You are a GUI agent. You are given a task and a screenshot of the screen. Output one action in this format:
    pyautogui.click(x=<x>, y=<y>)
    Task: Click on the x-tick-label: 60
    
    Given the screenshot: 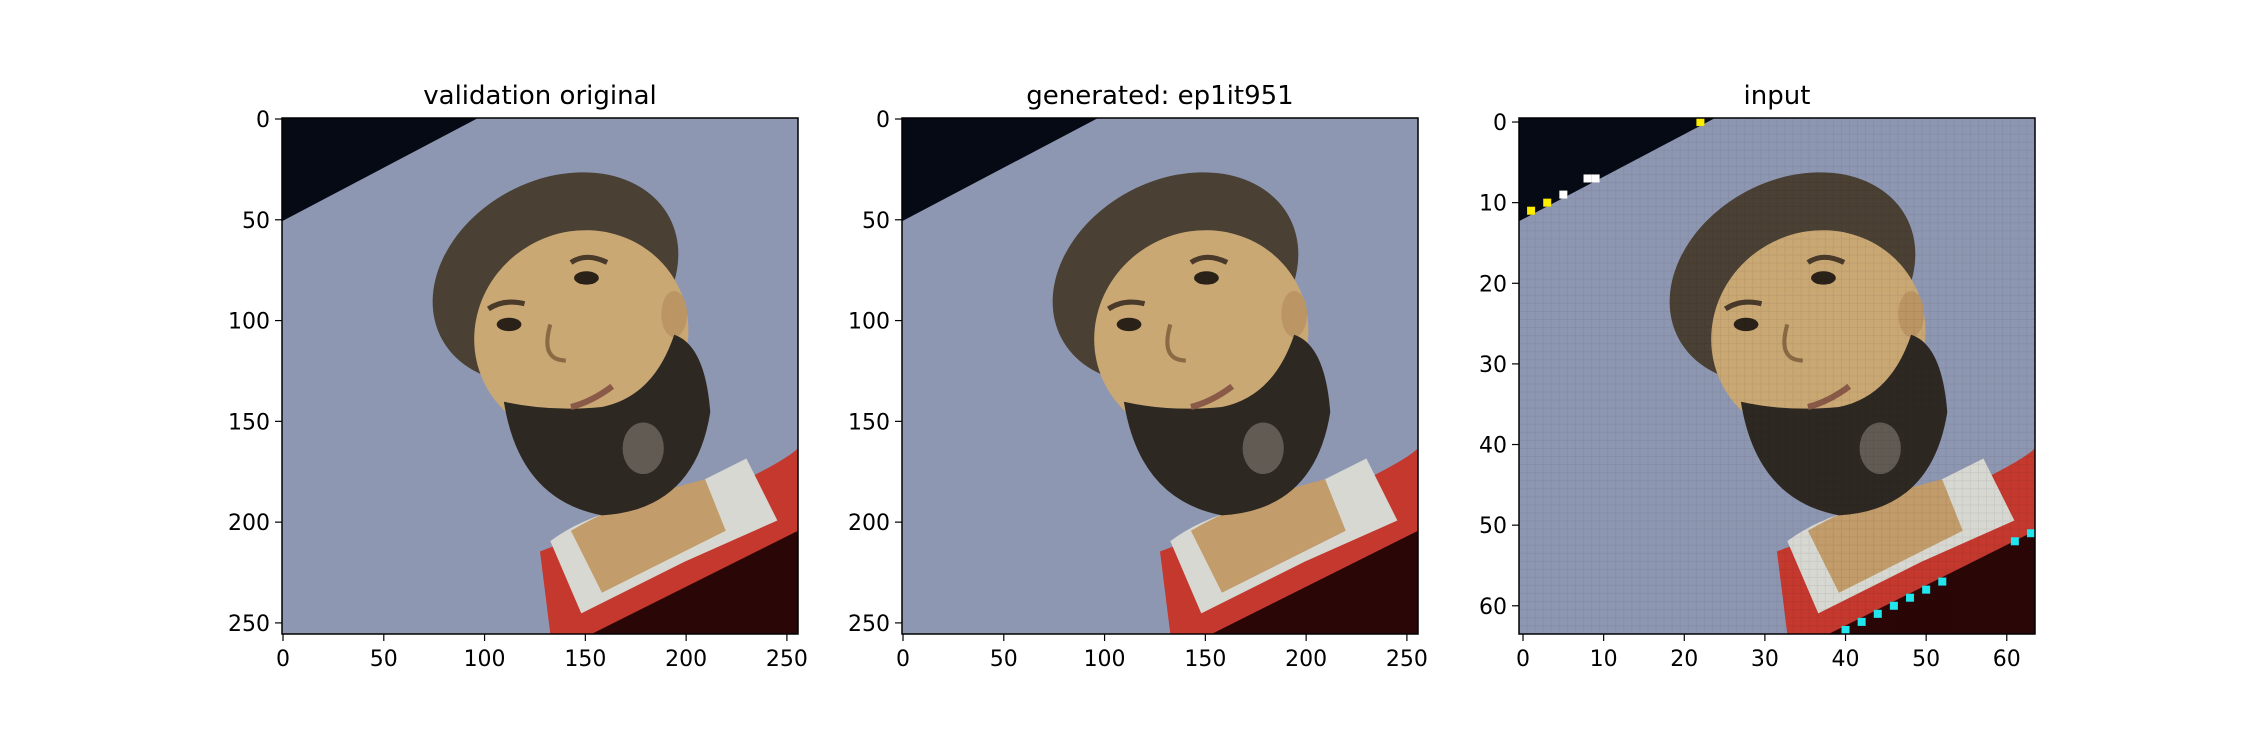 What is the action you would take?
    pyautogui.click(x=2007, y=659)
    